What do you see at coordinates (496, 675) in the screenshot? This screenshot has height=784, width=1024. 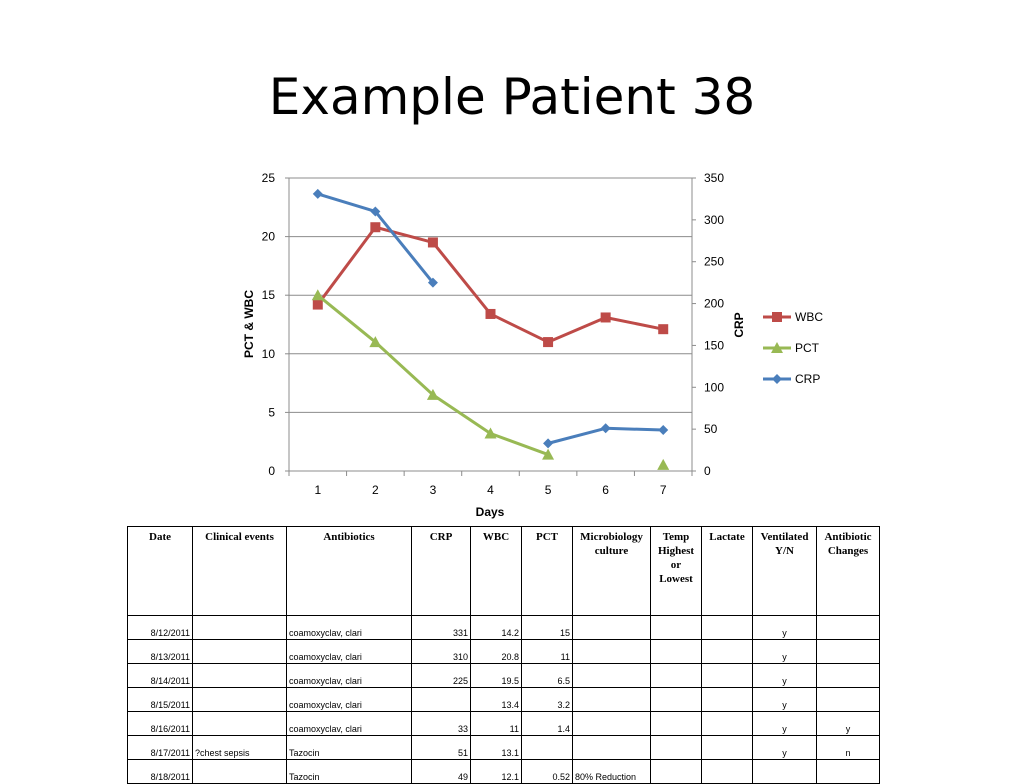 I see `table-cell: 19.5` at bounding box center [496, 675].